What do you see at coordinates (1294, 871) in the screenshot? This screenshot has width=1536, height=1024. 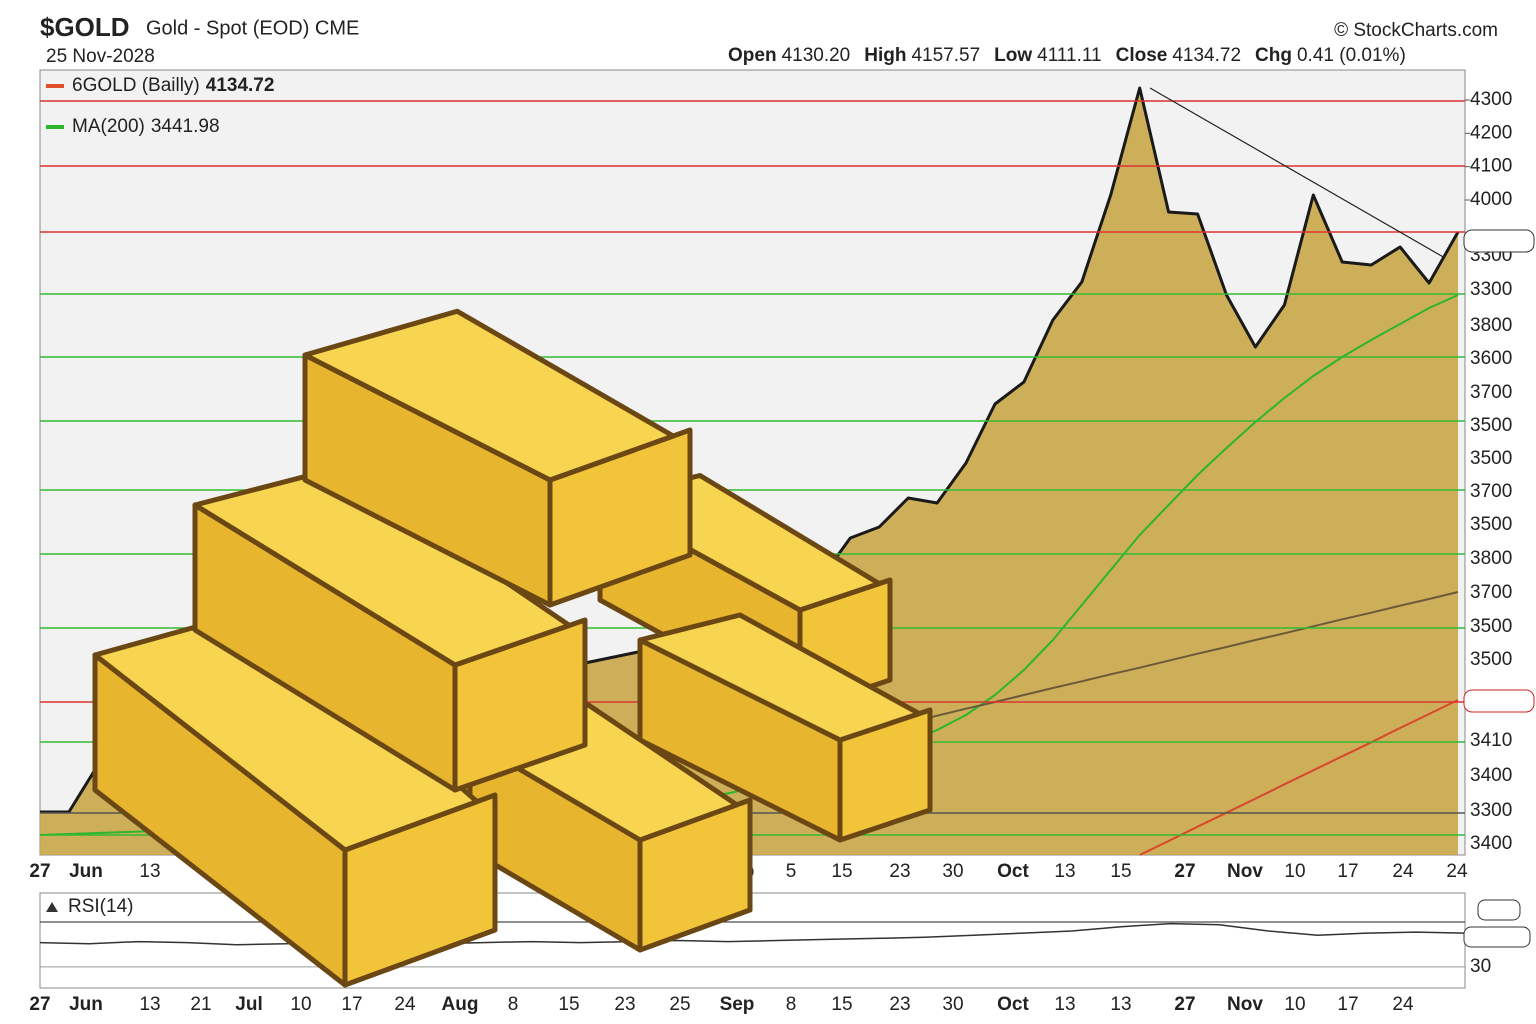 I see `x-tick-label: 10` at bounding box center [1294, 871].